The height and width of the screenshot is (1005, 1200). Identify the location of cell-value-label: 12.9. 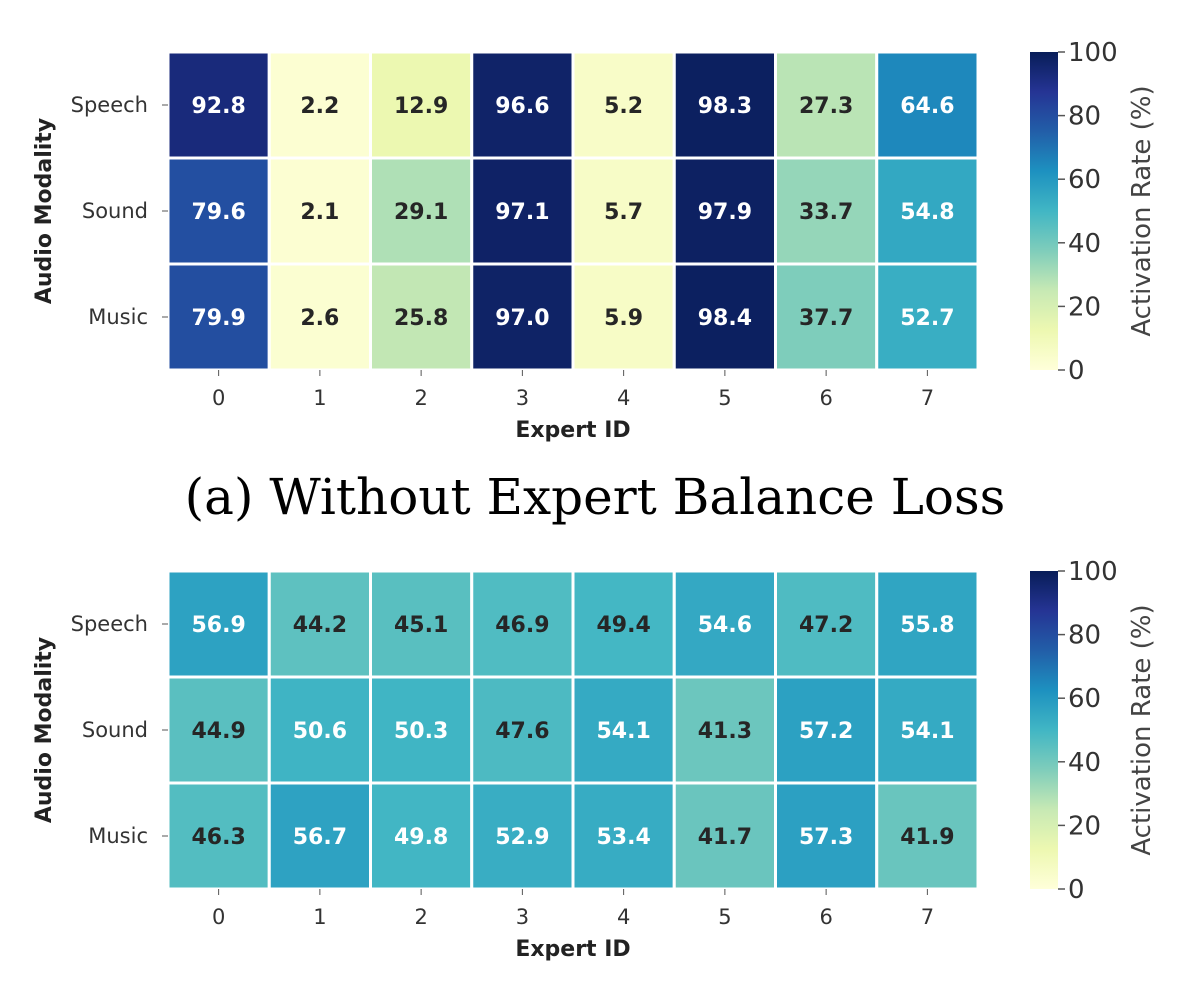
(421, 106).